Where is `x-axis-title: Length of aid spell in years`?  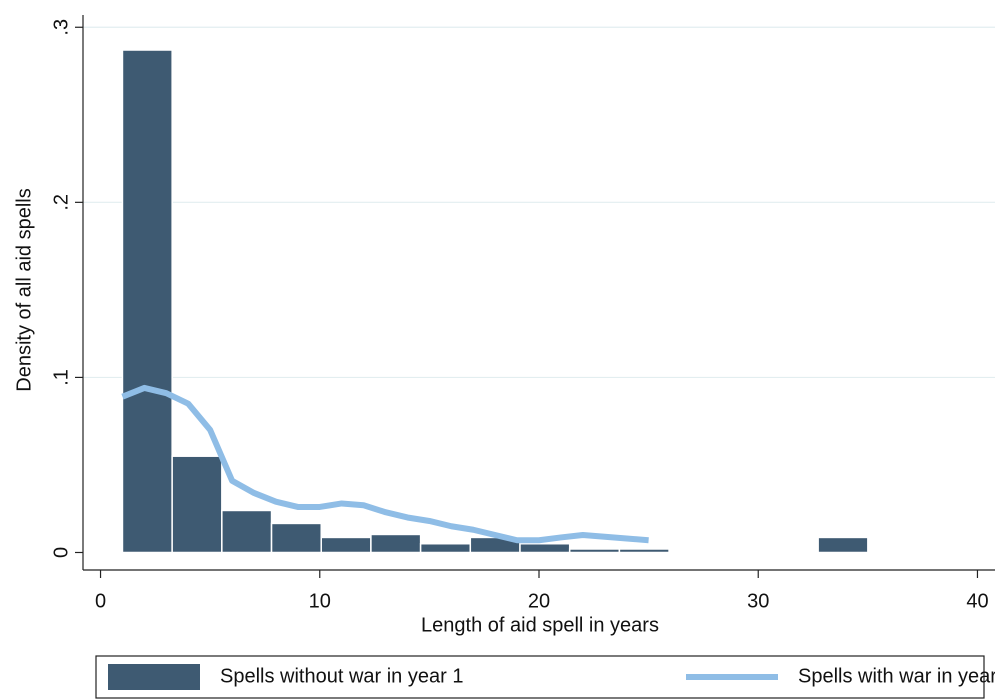
x-axis-title: Length of aid spell in years is located at coordinates (540, 625).